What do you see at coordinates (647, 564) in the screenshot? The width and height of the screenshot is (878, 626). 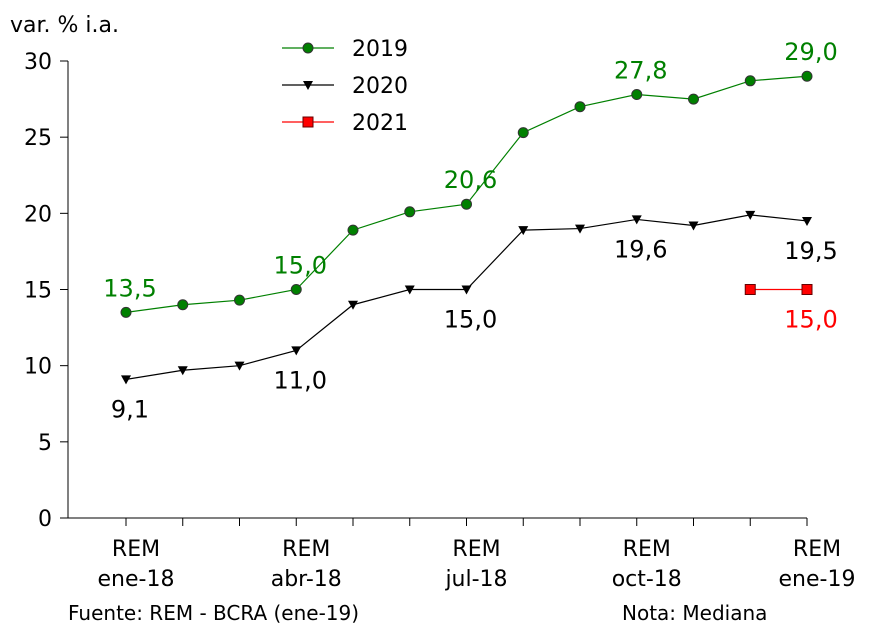 I see `x-tick-label: REM oct-18` at bounding box center [647, 564].